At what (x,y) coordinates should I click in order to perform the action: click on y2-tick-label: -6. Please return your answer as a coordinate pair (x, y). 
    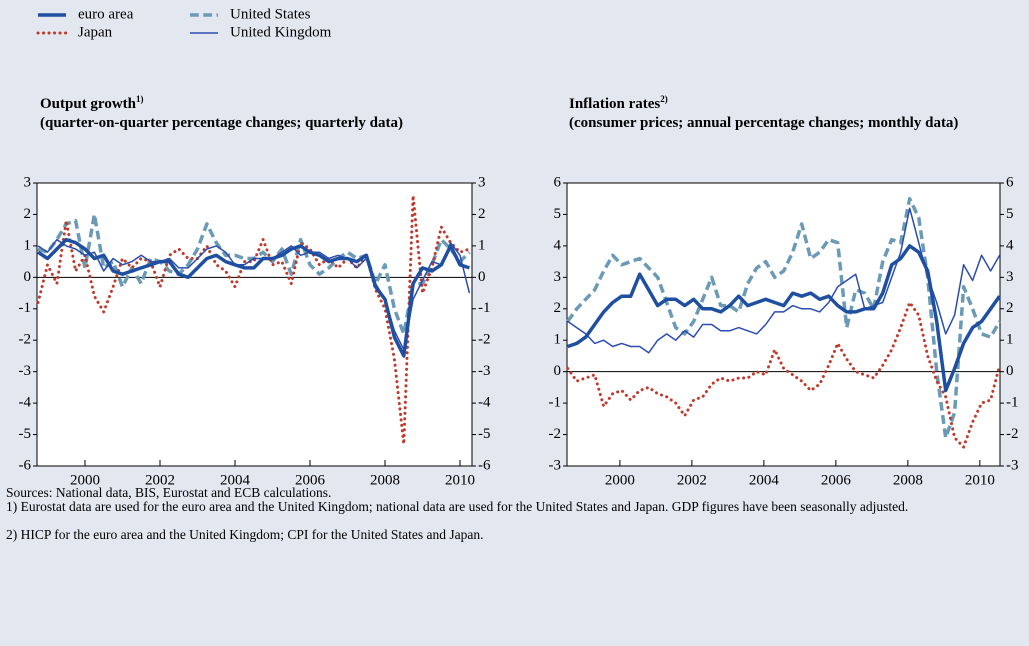
    Looking at the image, I should click on (484, 465).